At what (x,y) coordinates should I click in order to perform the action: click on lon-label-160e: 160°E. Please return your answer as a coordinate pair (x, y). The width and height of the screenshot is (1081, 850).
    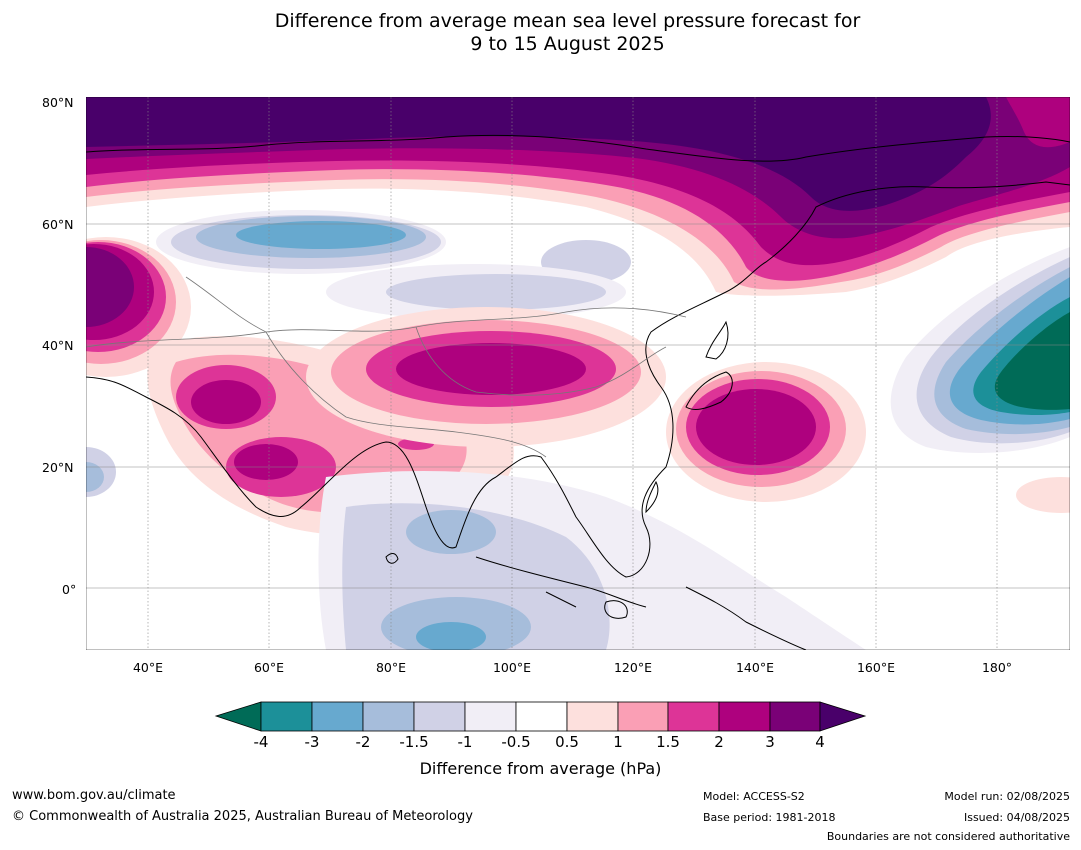
    Looking at the image, I should click on (875, 667).